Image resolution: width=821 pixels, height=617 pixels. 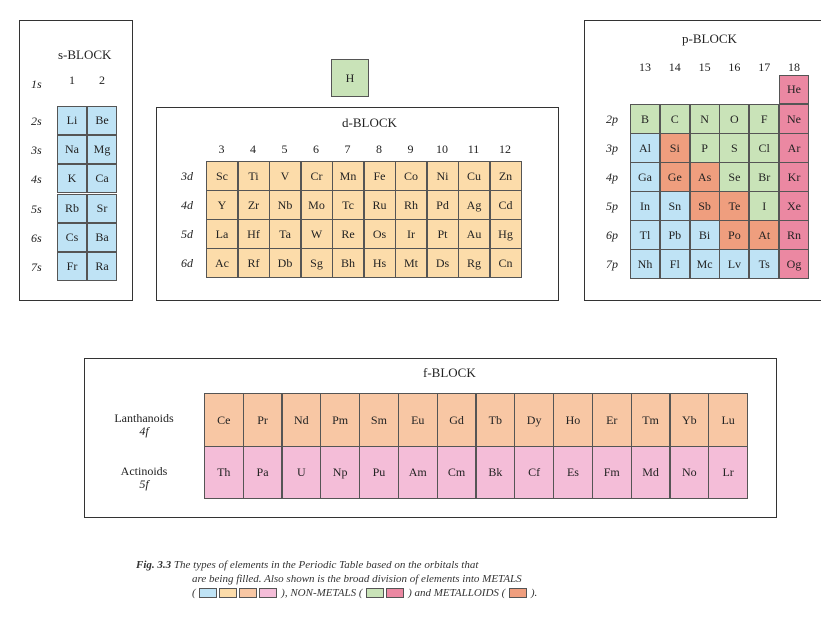 I want to click on element-cell: Cl, so click(x=764, y=148).